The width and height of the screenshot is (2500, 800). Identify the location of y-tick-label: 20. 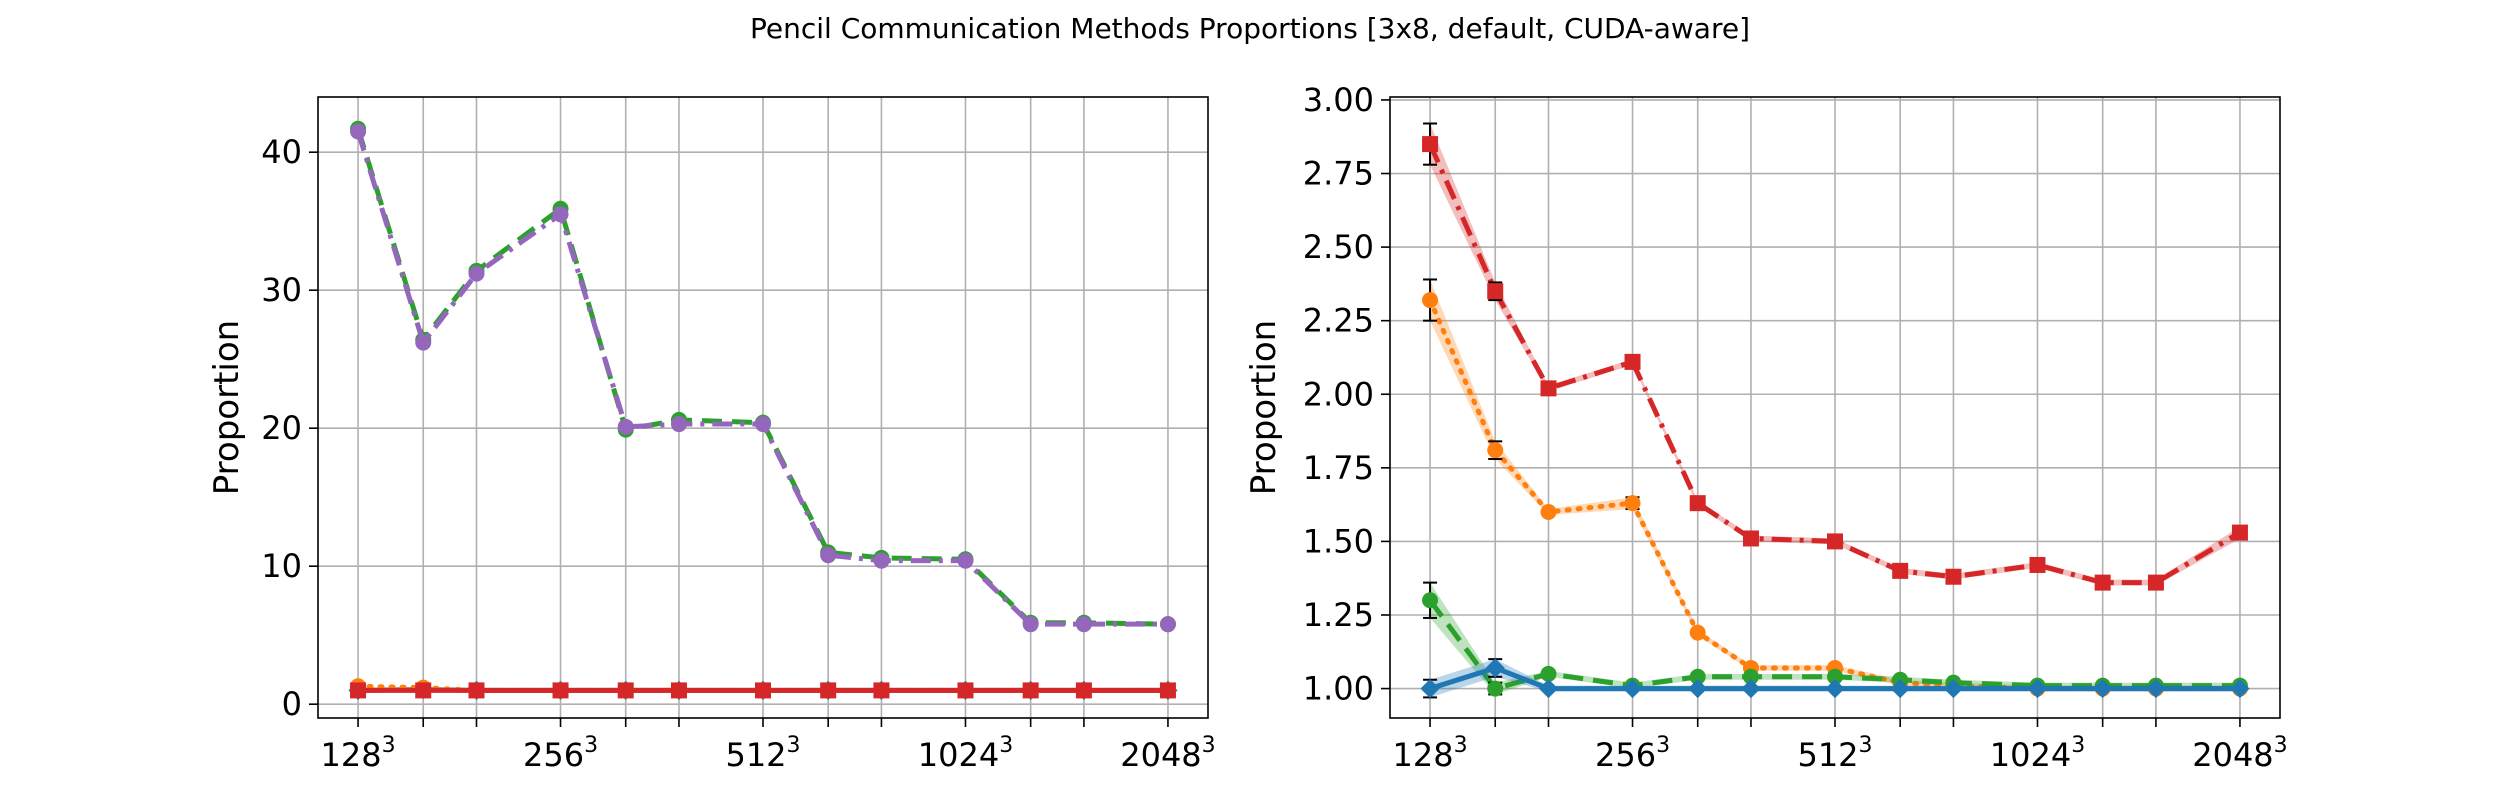
(281, 428).